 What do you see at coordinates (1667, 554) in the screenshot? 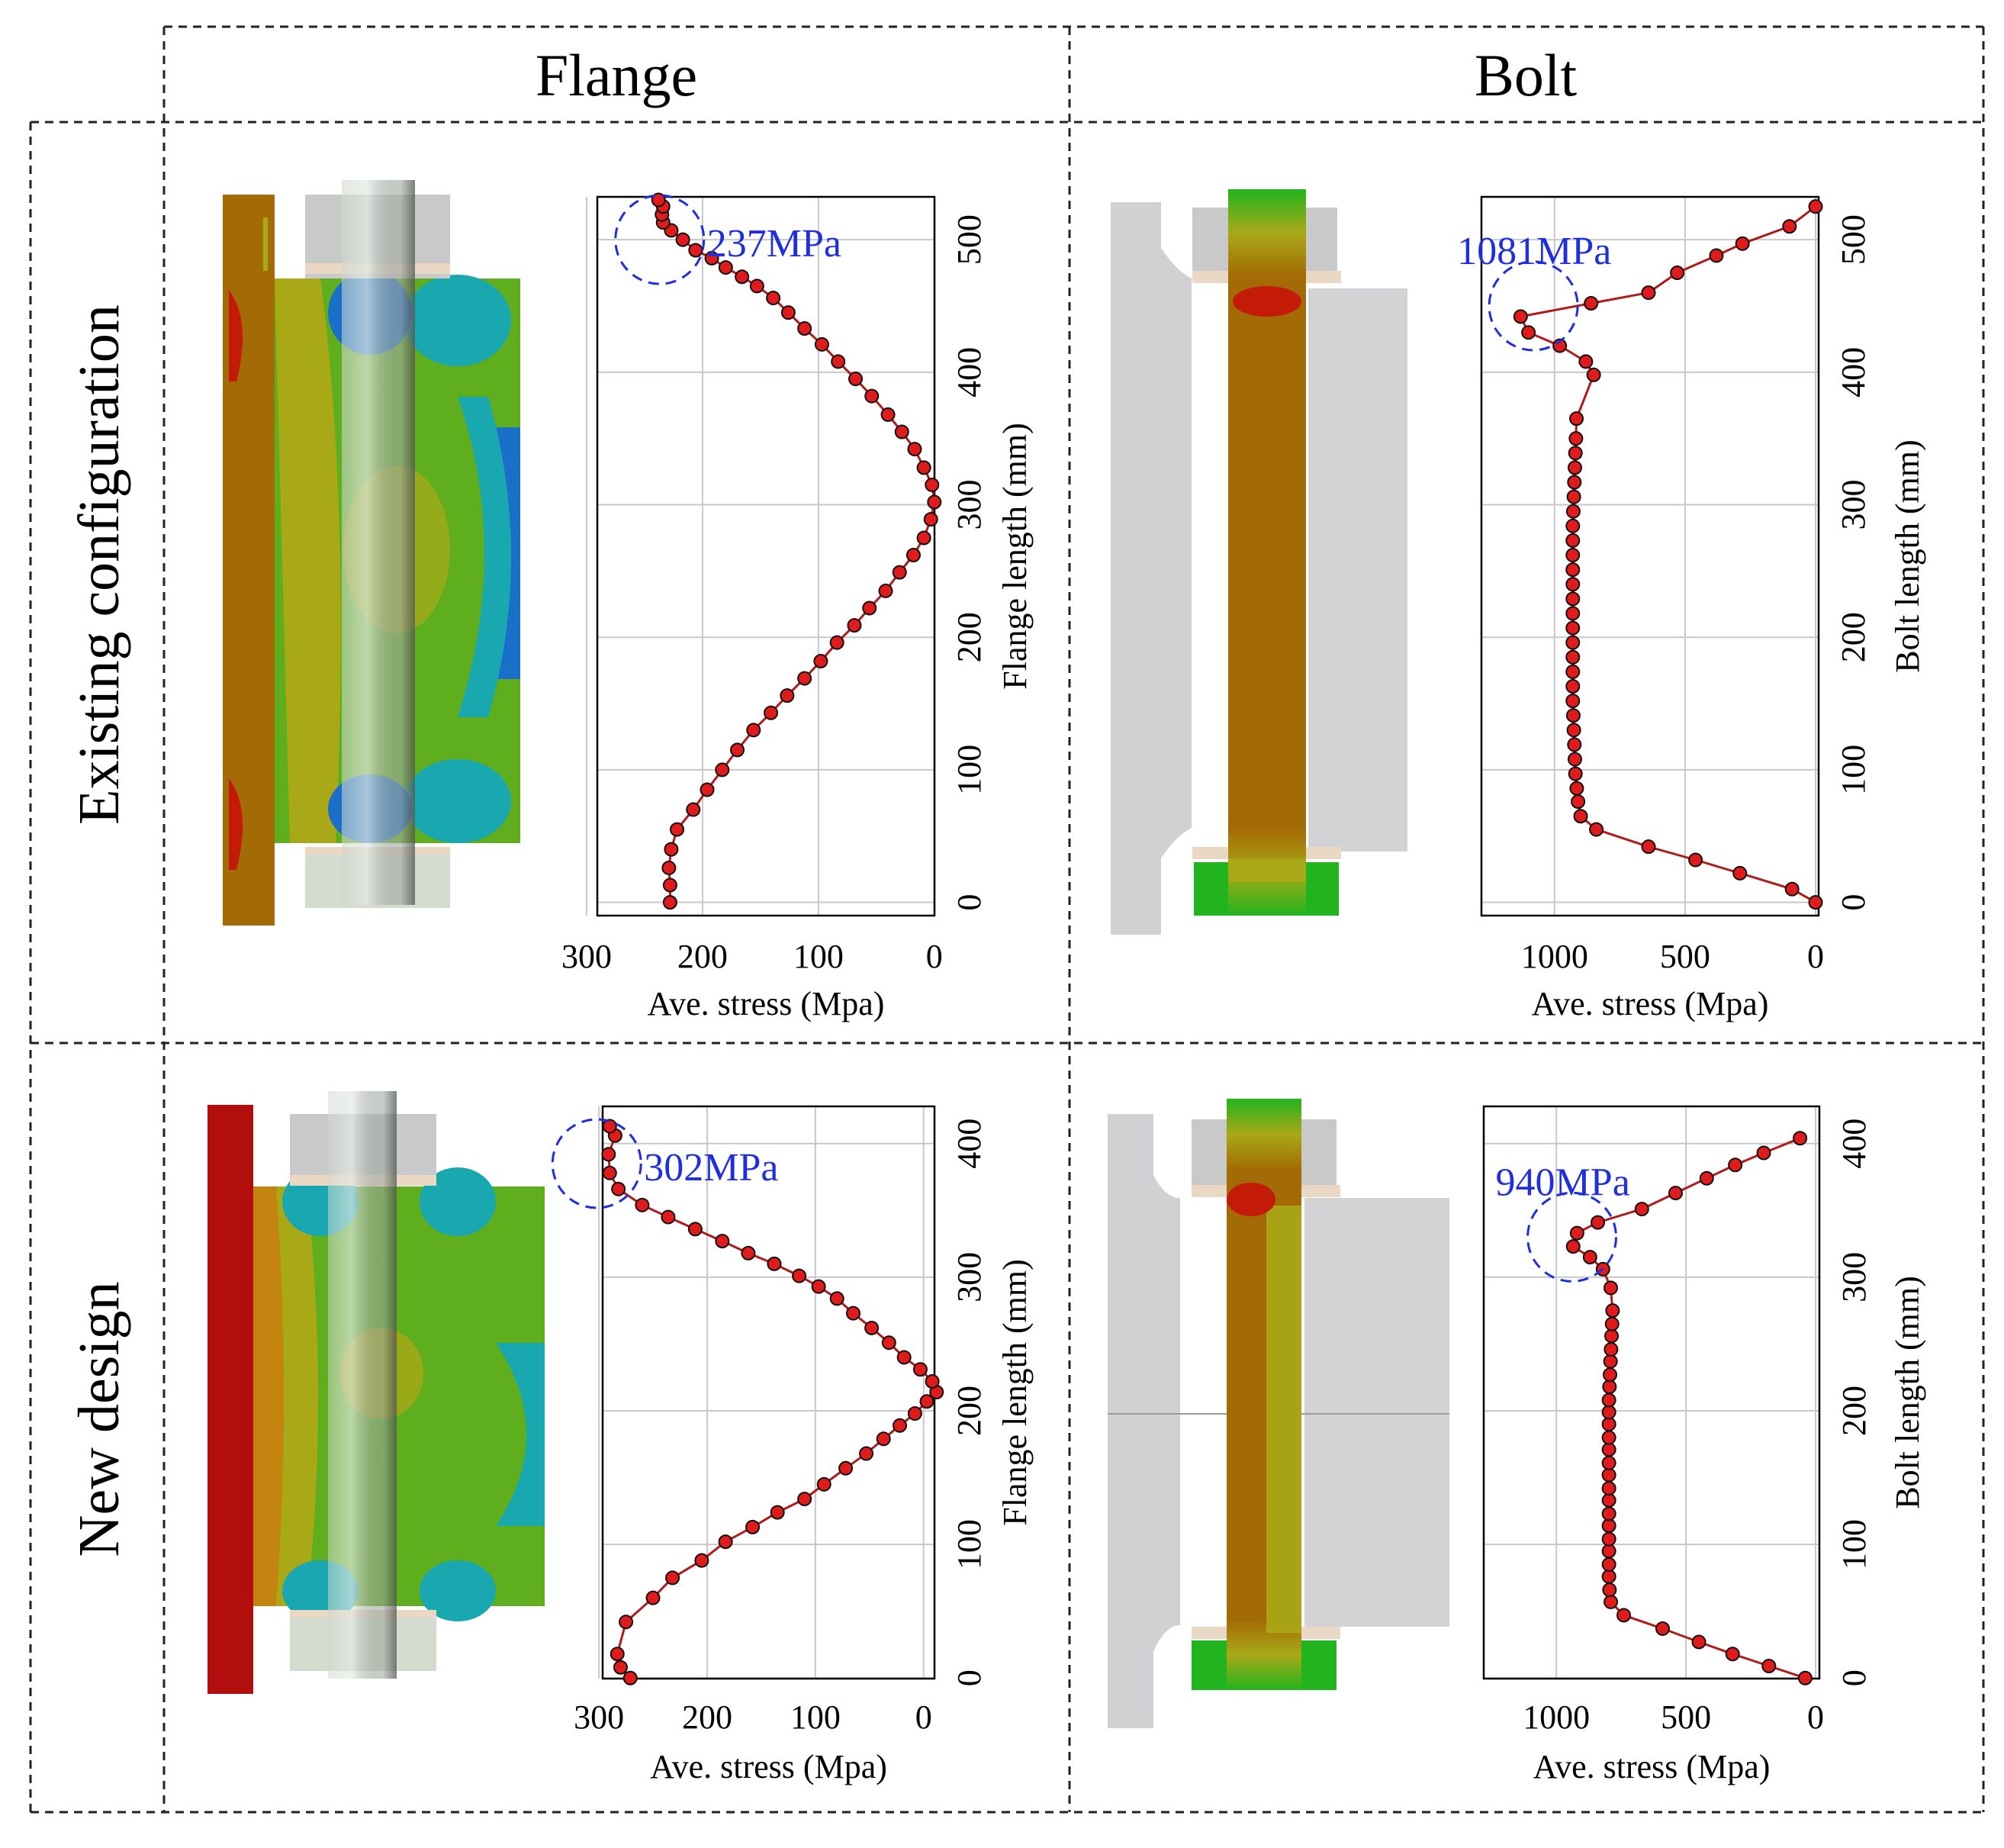
I see `series-line` at bounding box center [1667, 554].